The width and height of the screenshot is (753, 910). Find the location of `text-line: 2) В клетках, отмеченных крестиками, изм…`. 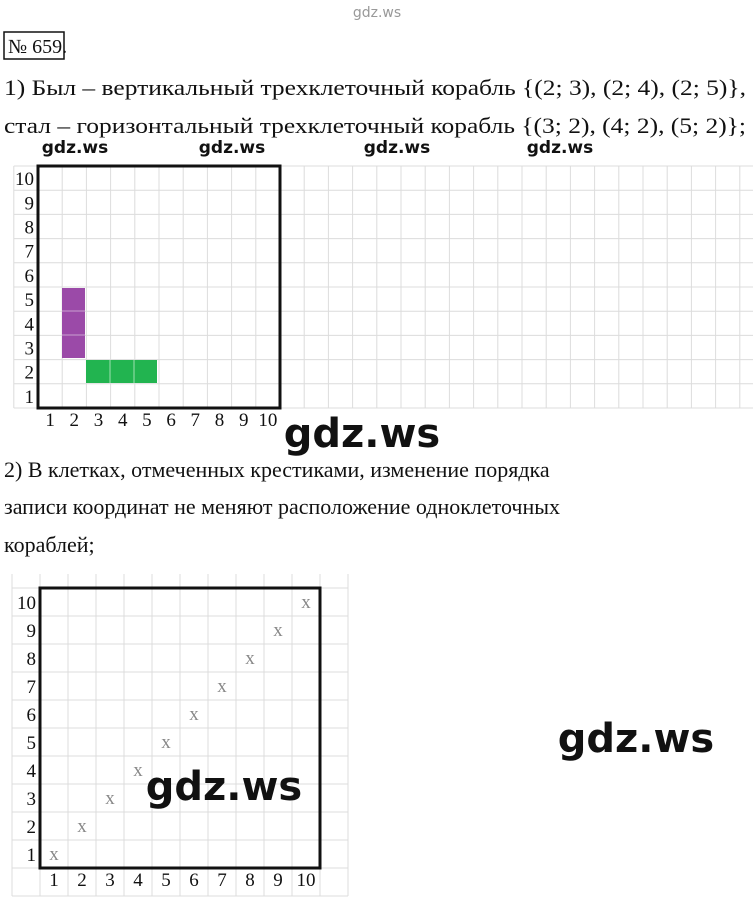

text-line: 2) В клетках, отмеченных крестиками, изм… is located at coordinates (277, 469).